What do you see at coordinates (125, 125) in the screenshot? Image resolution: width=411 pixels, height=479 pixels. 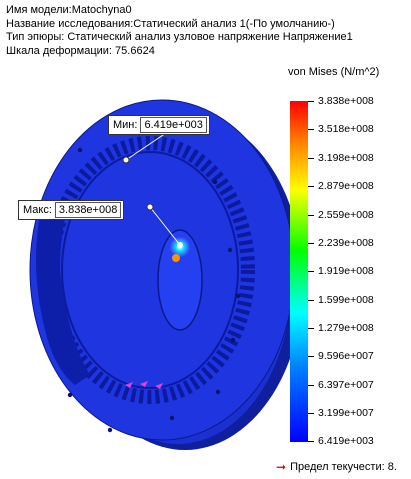 I see `min-callout-label: Мин:` at bounding box center [125, 125].